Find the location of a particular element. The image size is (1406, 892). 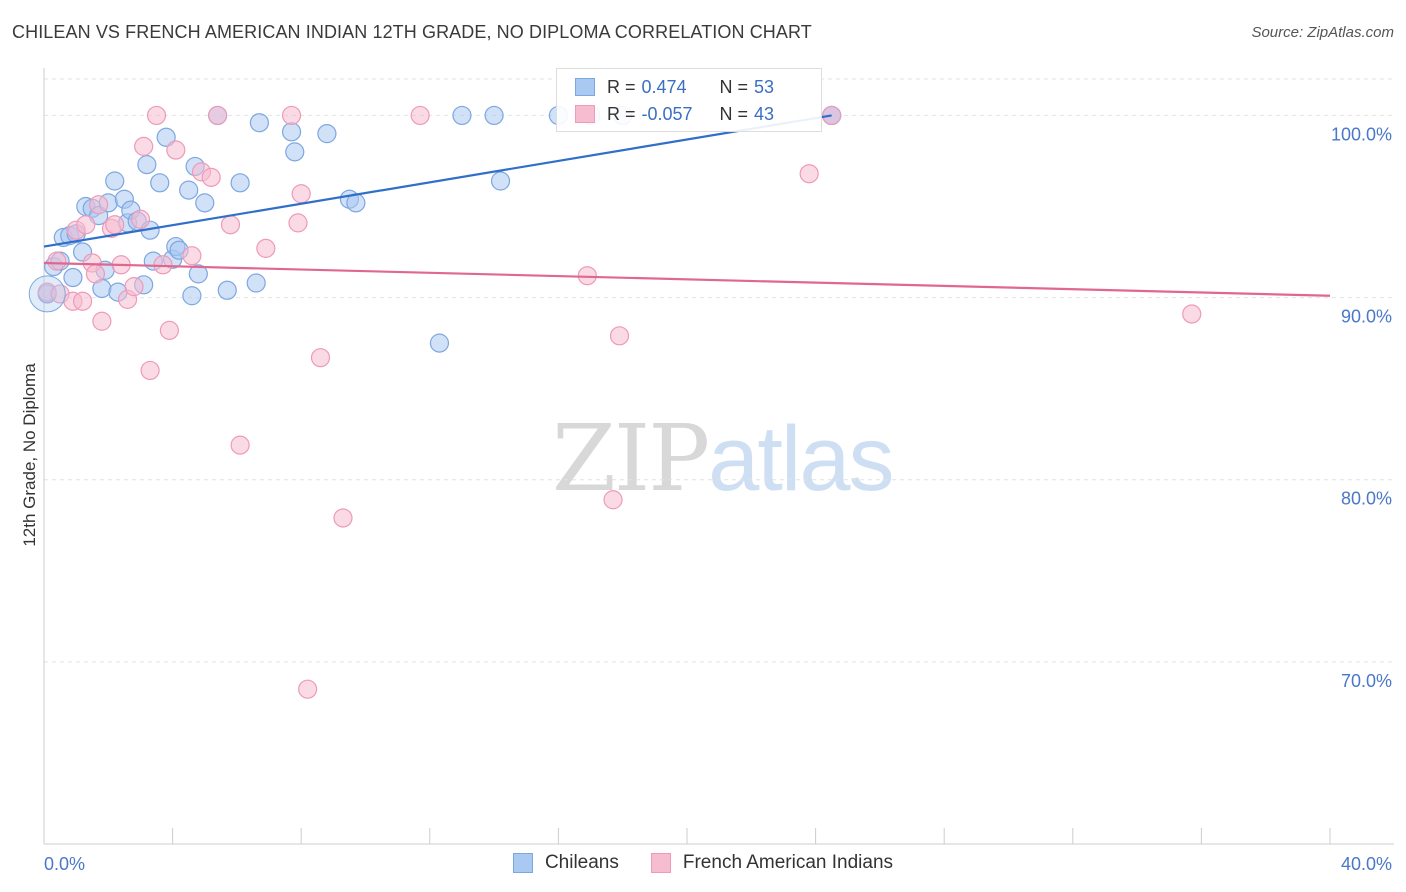

watermark: ZIPatlas is located at coordinates (723, 458).